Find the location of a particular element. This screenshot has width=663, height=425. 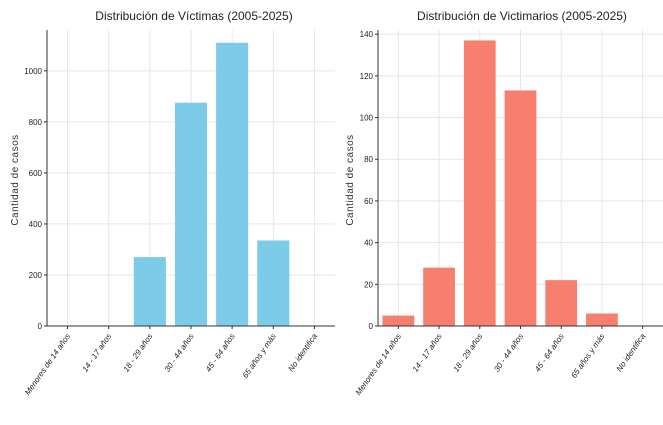

y-tick-label: 800 is located at coordinates (36, 122).